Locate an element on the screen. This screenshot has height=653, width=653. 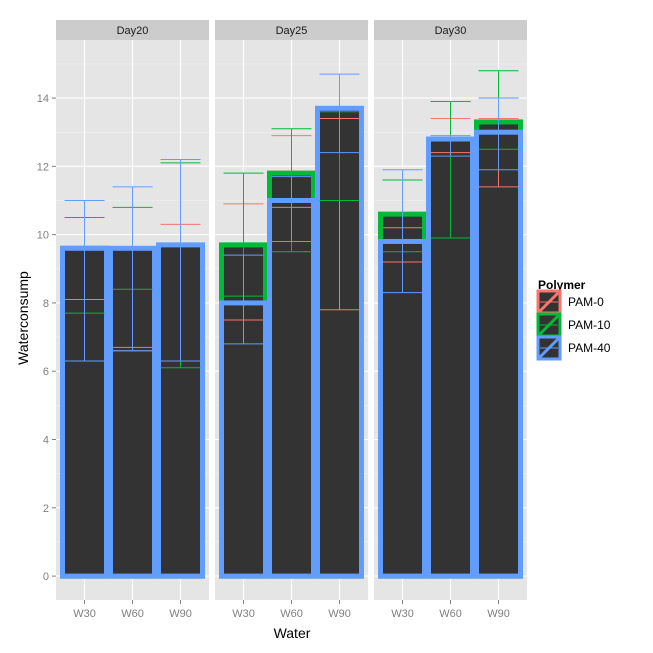
facet-strip-label: Day20 is located at coordinates (133, 31).